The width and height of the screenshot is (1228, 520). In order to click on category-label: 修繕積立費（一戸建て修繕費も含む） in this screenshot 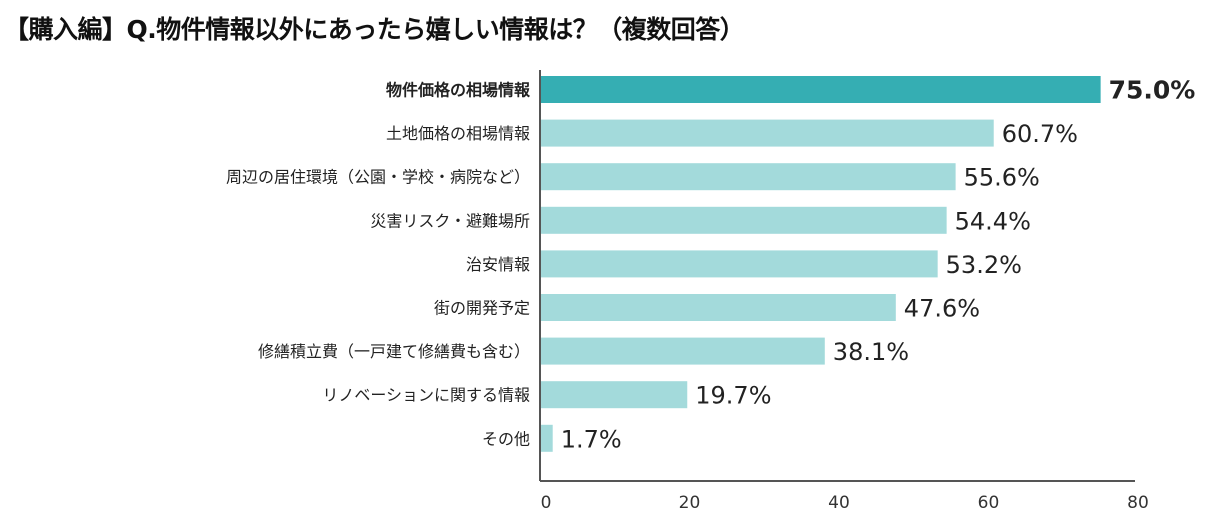, I will do `click(394, 351)`.